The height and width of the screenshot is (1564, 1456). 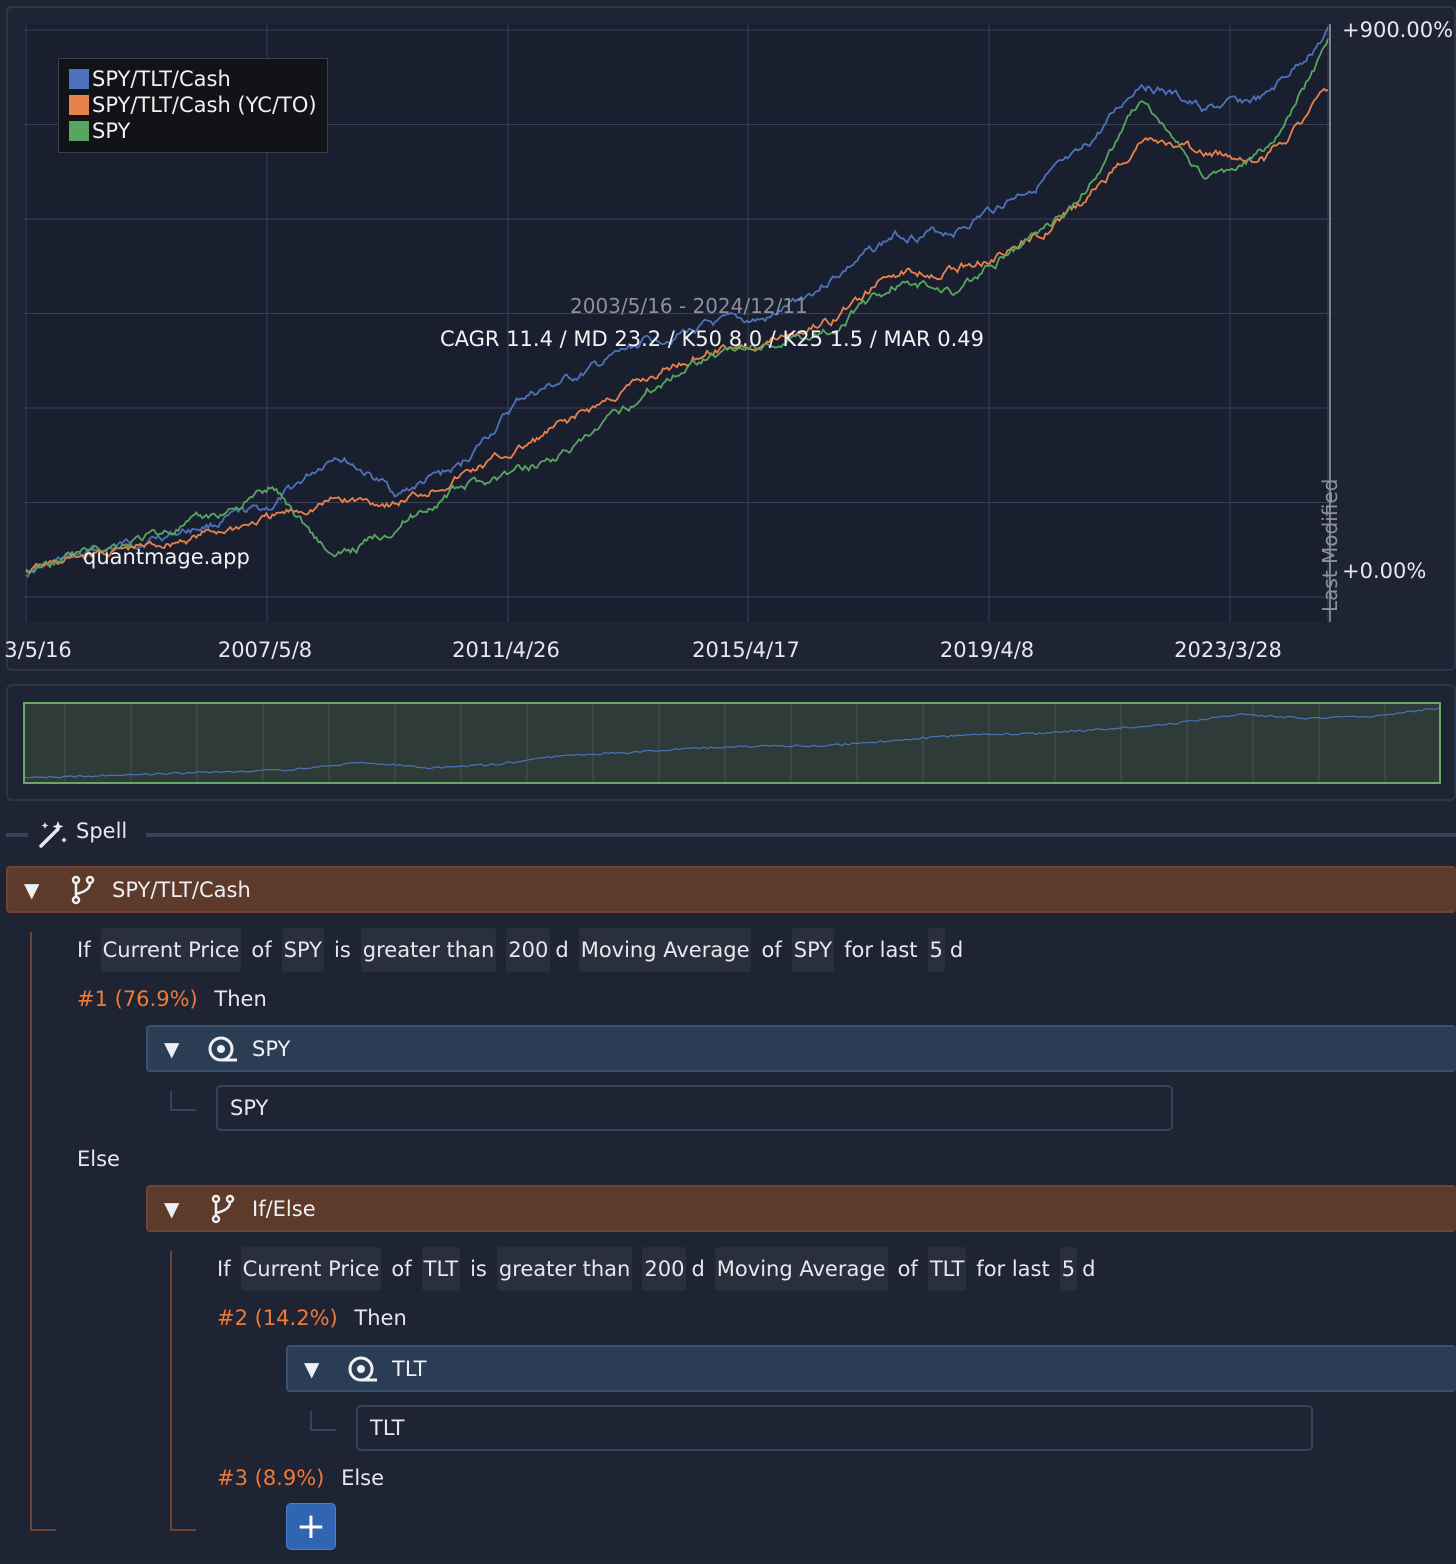 I want to click on spell-label: Spell, so click(x=102, y=831).